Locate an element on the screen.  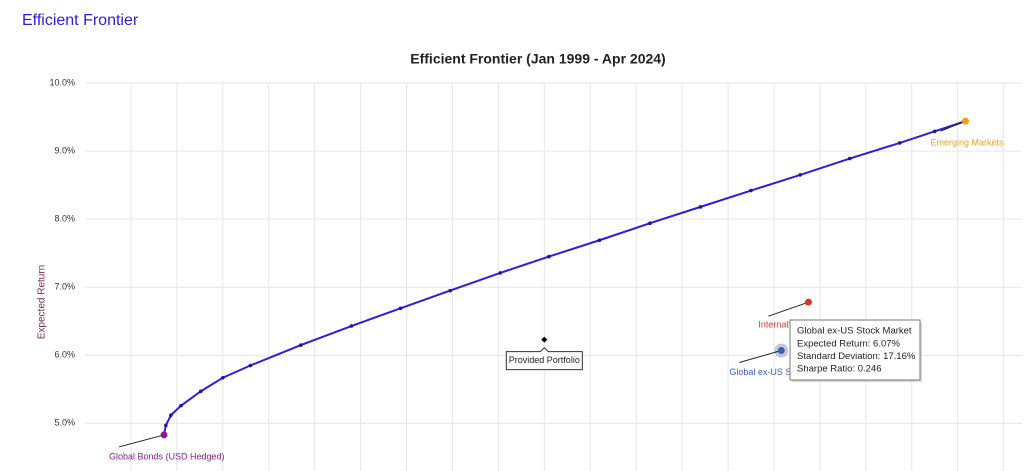
y-tick-label: 7.0% is located at coordinates (64, 287).